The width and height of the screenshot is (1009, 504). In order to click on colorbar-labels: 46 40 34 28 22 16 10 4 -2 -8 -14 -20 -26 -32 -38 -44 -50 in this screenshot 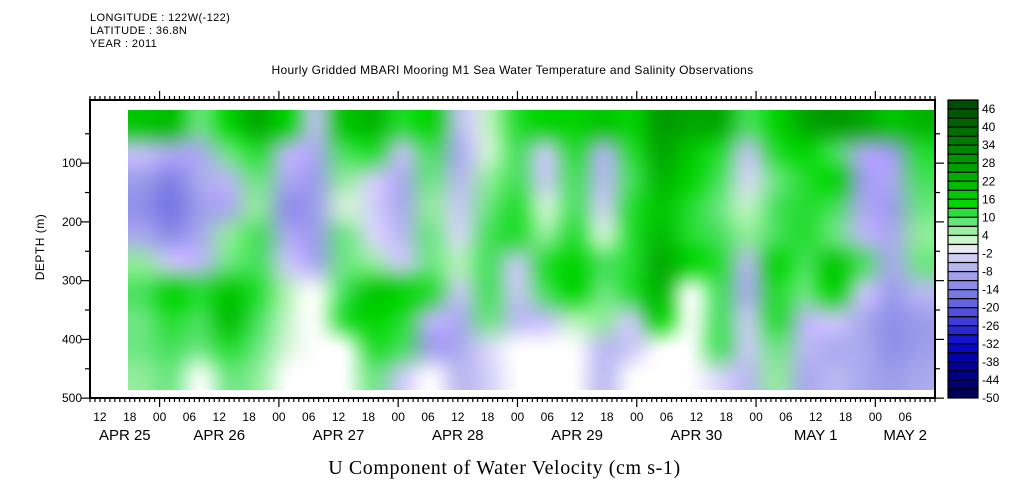, I will do `click(991, 253)`.